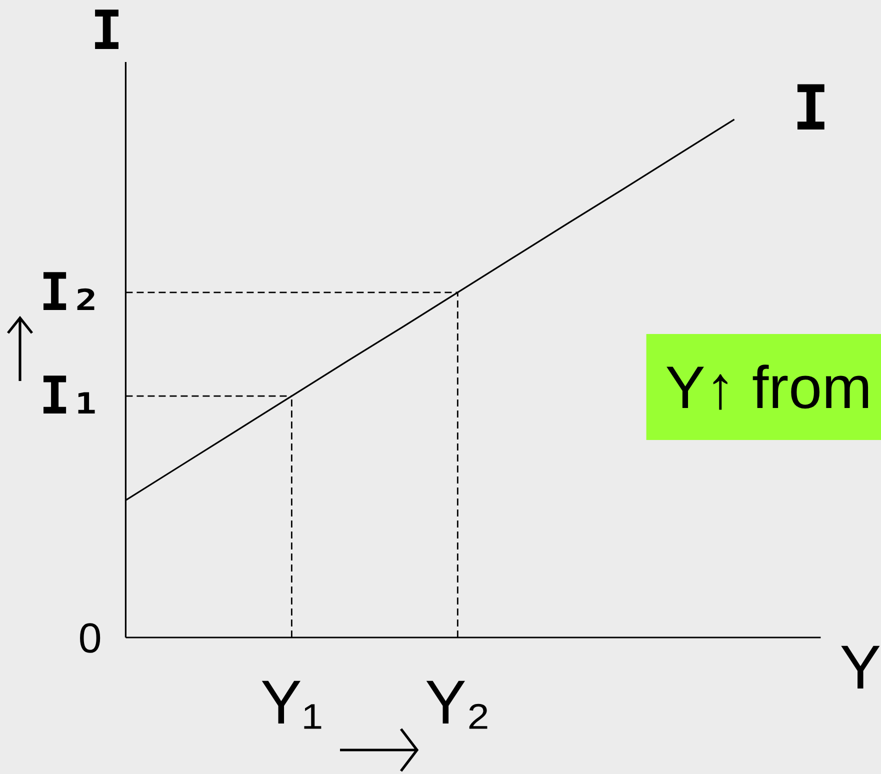 The width and height of the screenshot is (881, 774). I want to click on x-tick-label: Y₁, so click(291, 703).